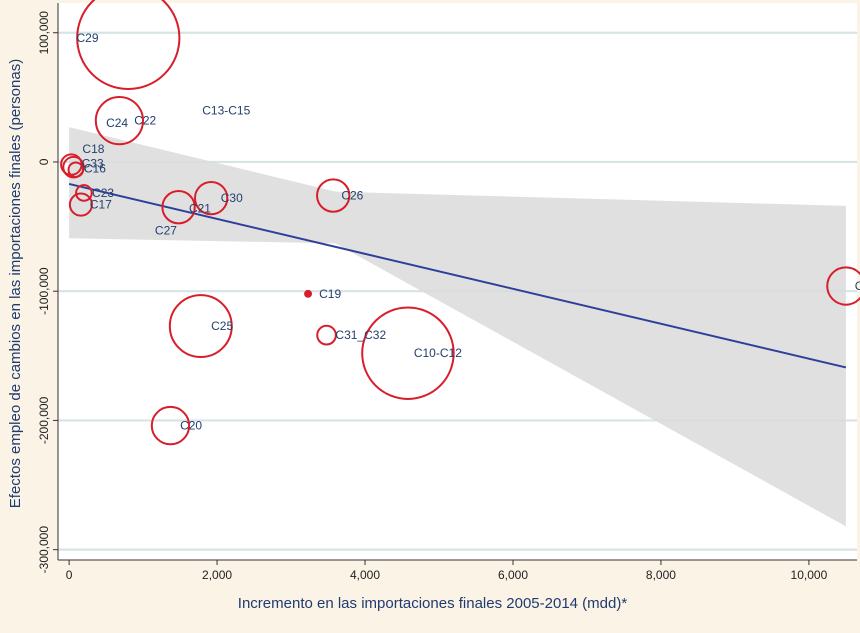 This screenshot has width=860, height=633. I want to click on y-tick-label-3: 0, so click(44, 161).